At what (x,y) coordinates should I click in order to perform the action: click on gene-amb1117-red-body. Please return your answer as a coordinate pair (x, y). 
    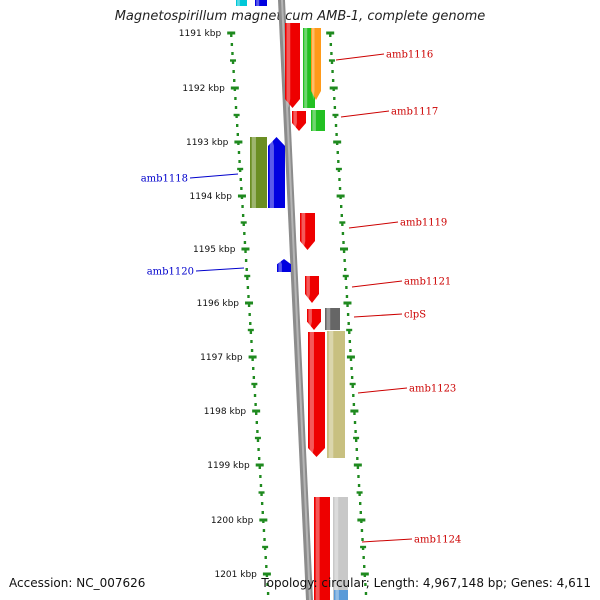
    Looking at the image, I should click on (299, 121).